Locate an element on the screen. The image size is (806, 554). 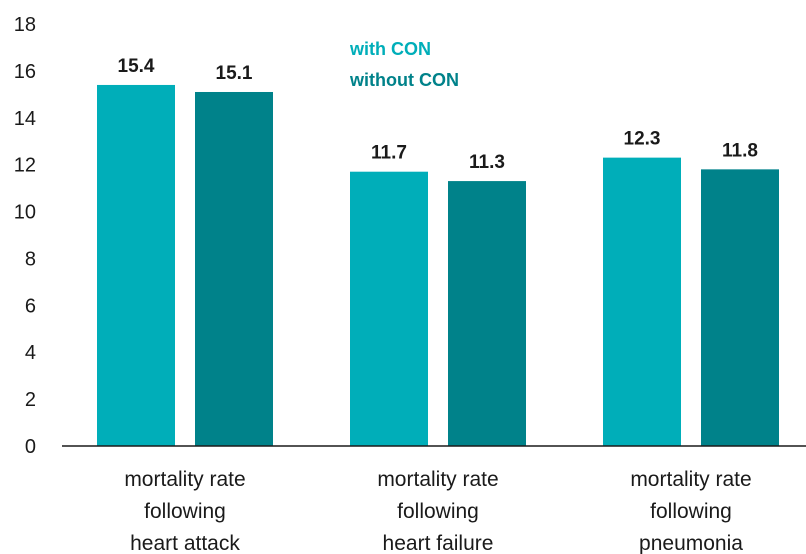
data-label: 15.4 is located at coordinates (136, 66).